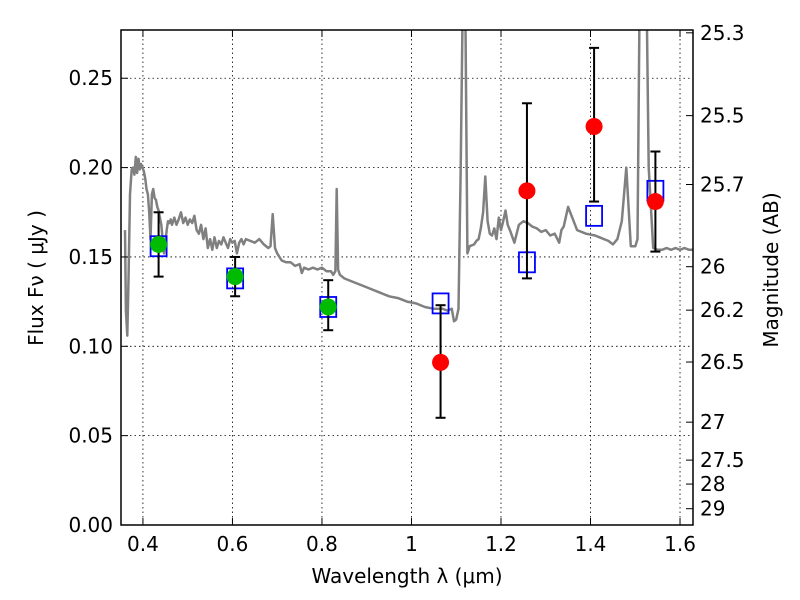 The image size is (800, 600). What do you see at coordinates (90, 525) in the screenshot?
I see `y-tick-label: 0.00` at bounding box center [90, 525].